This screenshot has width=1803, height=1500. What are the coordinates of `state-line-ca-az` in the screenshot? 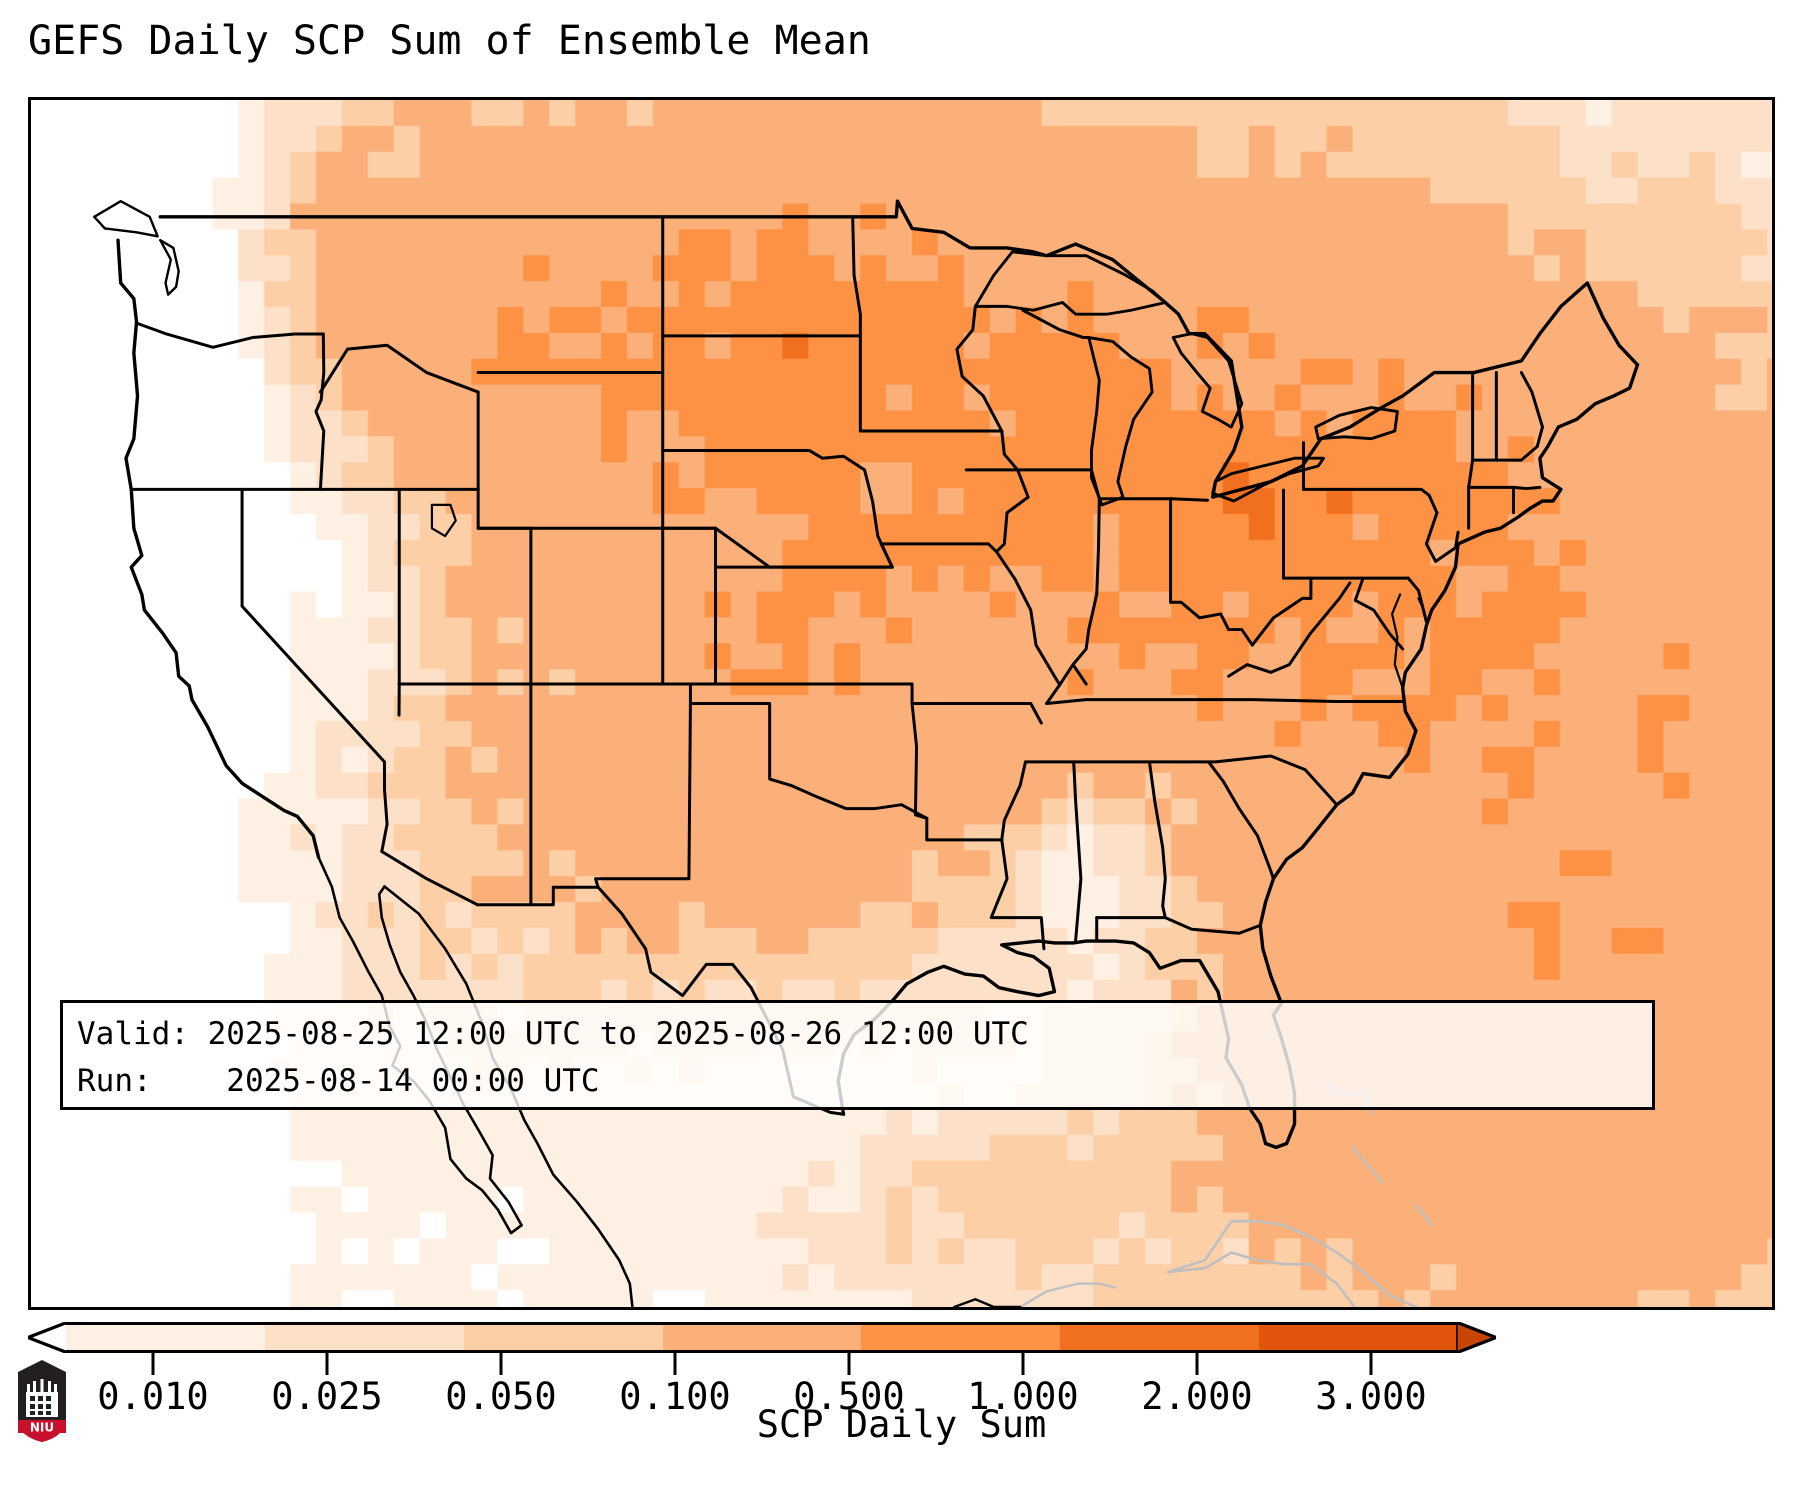 It's located at (384, 820).